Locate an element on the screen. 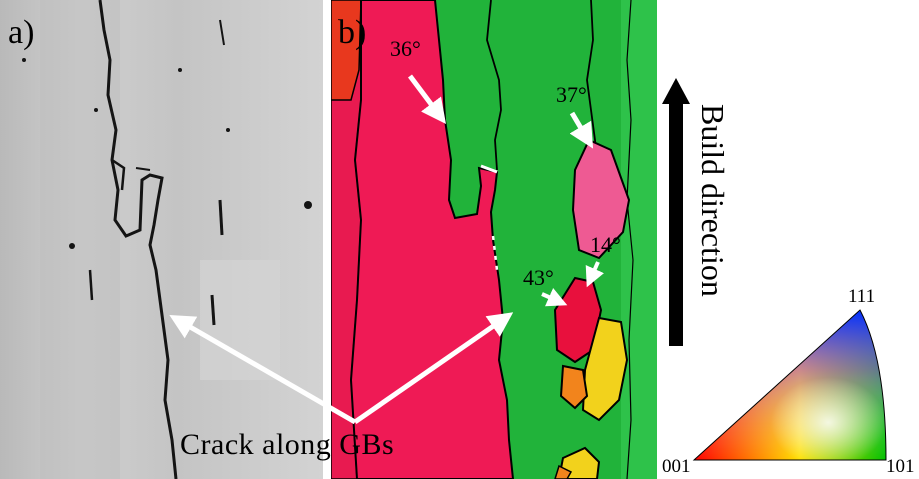 This screenshot has height=479, width=919. crack-arrow-left is located at coordinates (263, 370).